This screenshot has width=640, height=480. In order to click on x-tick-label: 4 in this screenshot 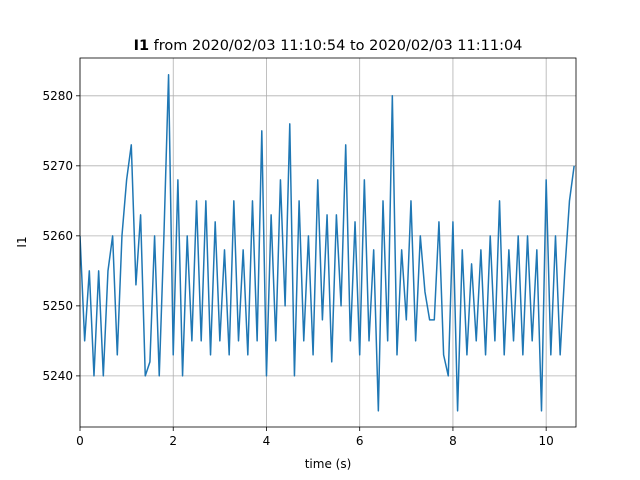, I will do `click(267, 441)`.